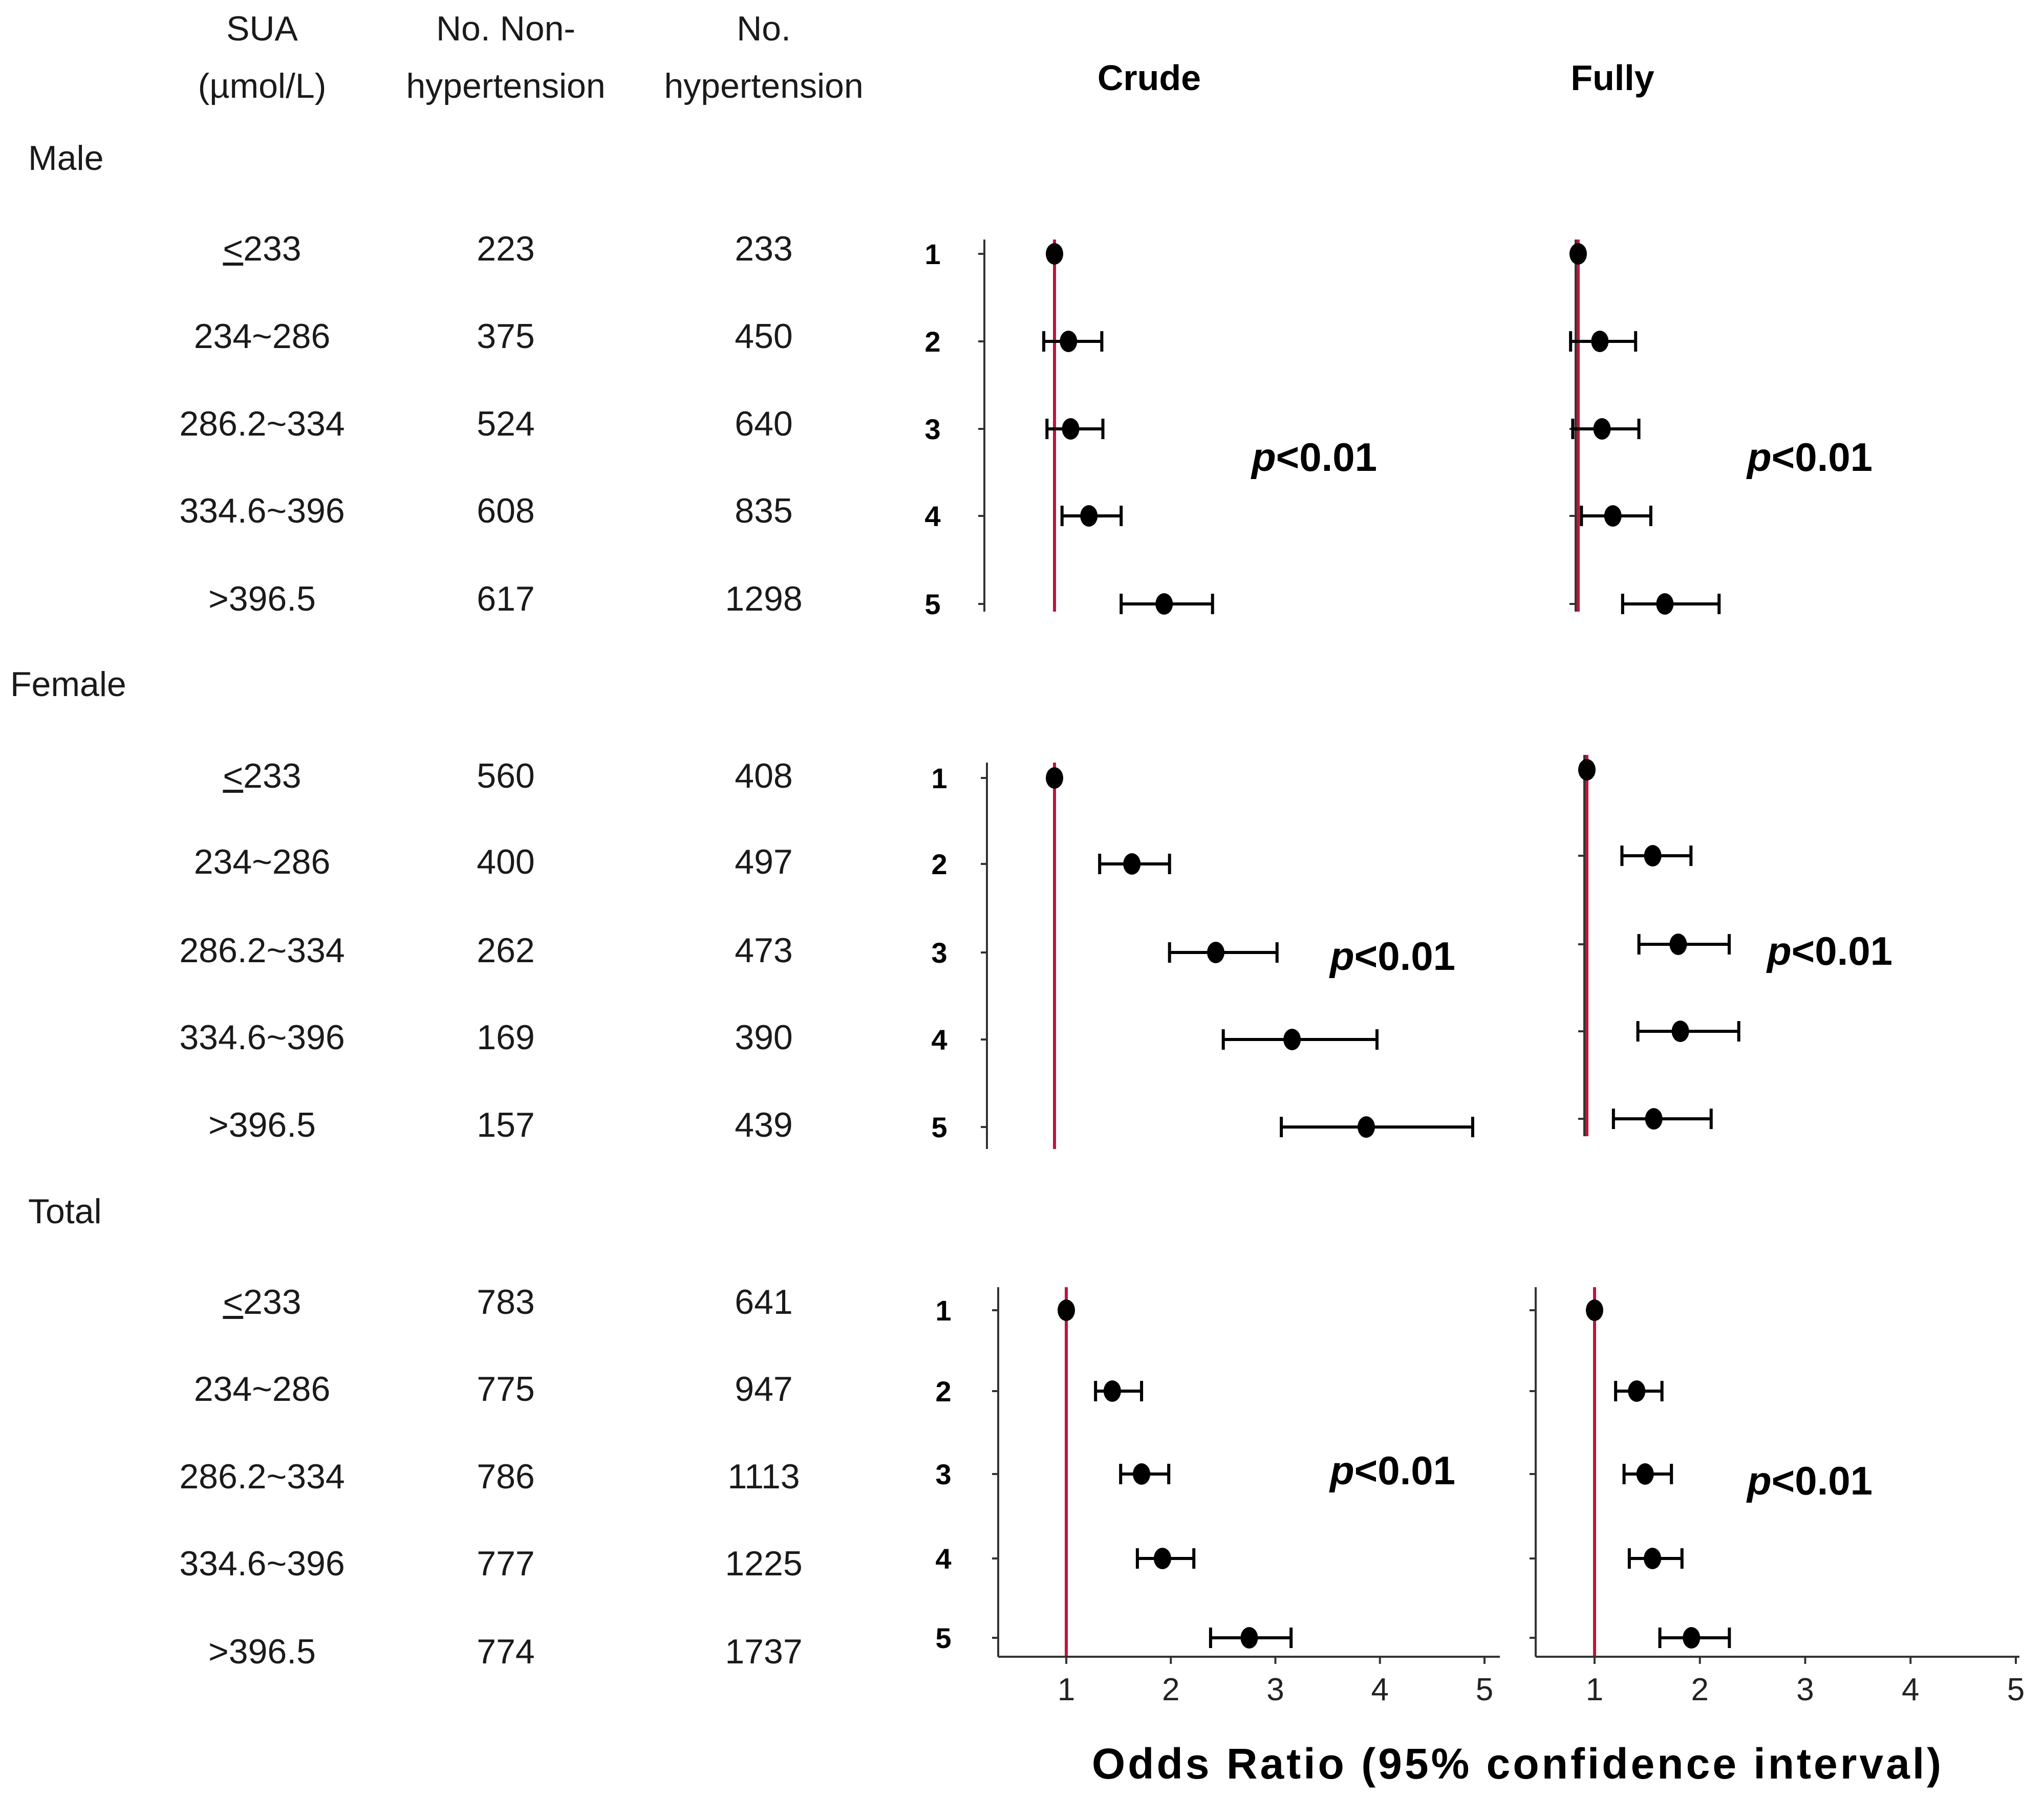 This screenshot has width=2044, height=1798. Describe the element at coordinates (764, 775) in the screenshot. I see `table-cell-hyp: 408` at that location.